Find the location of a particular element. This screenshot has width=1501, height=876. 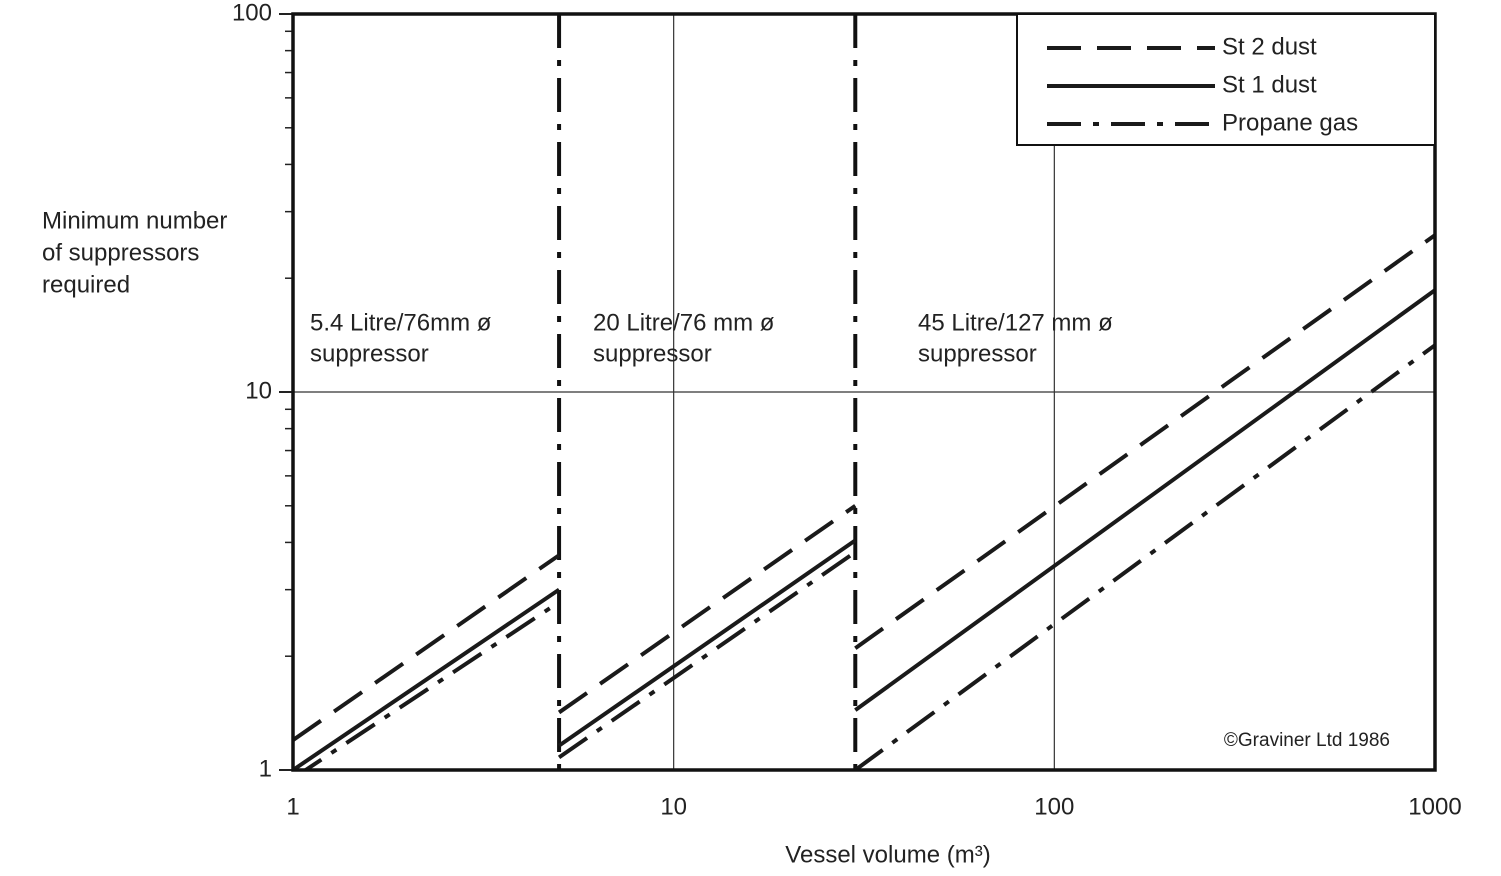

x-axis-label: Vessel volume (m³) is located at coordinates (887, 854).